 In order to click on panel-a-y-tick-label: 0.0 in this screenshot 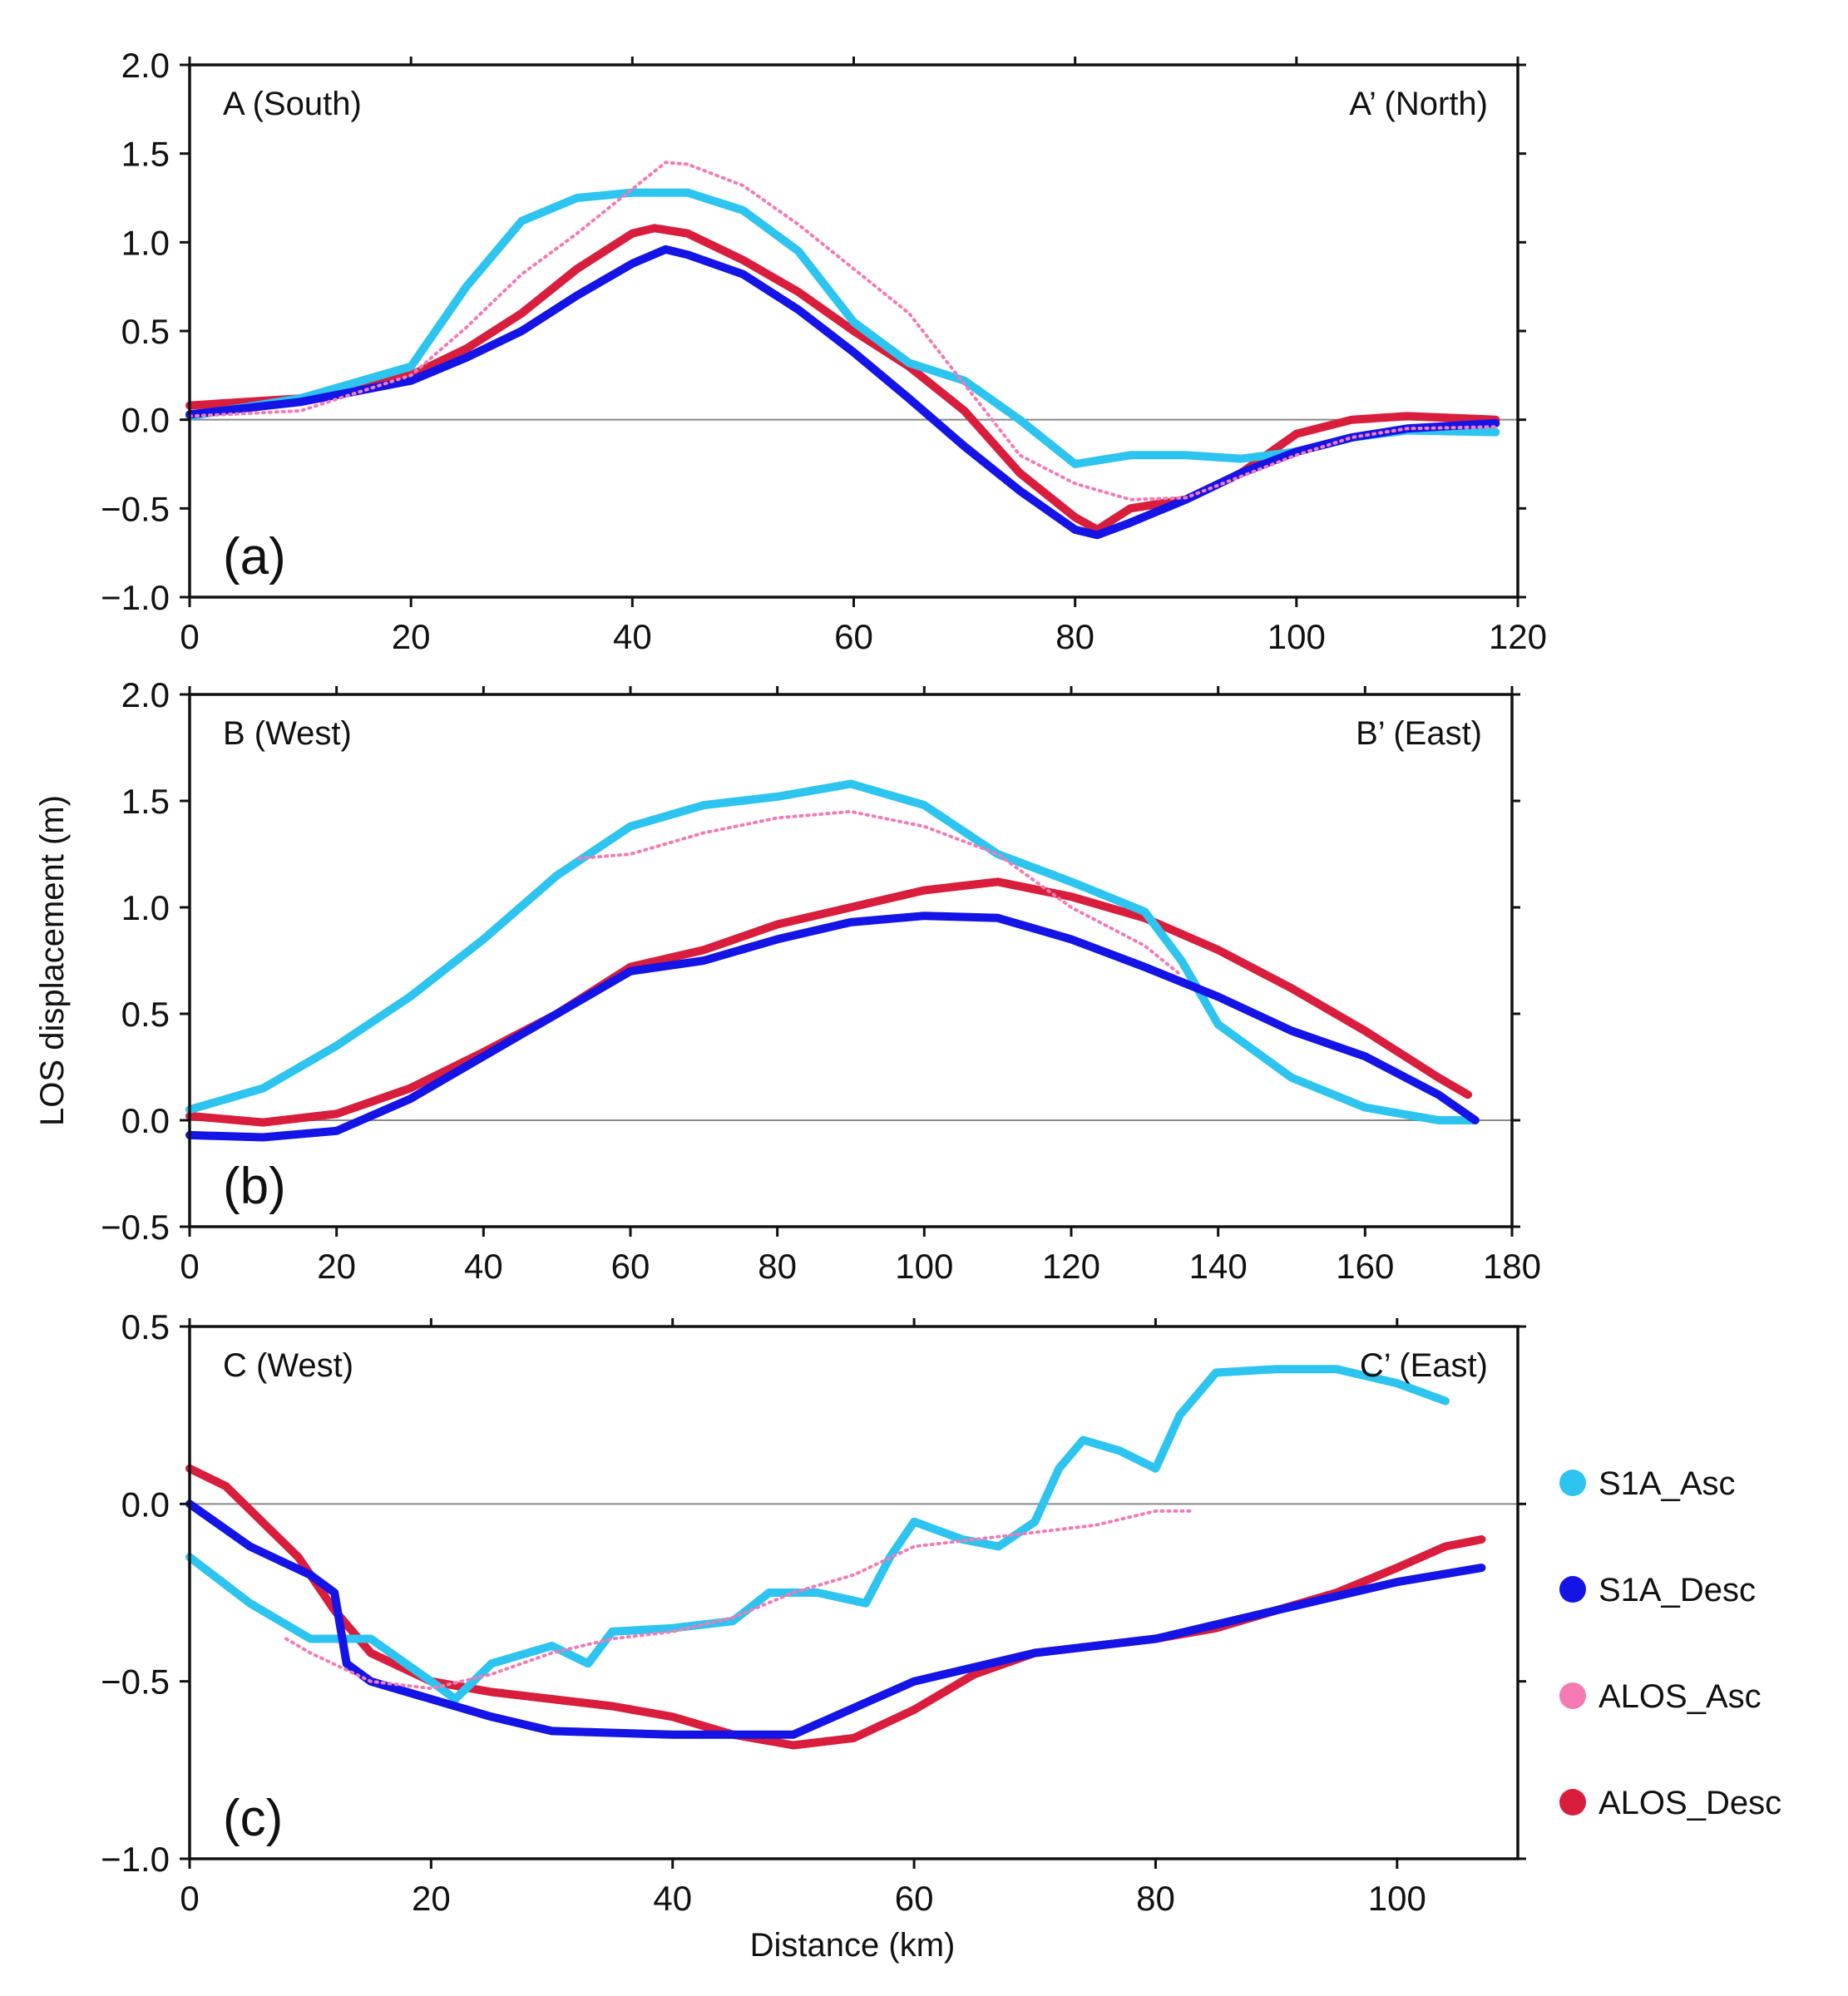, I will do `click(145, 420)`.